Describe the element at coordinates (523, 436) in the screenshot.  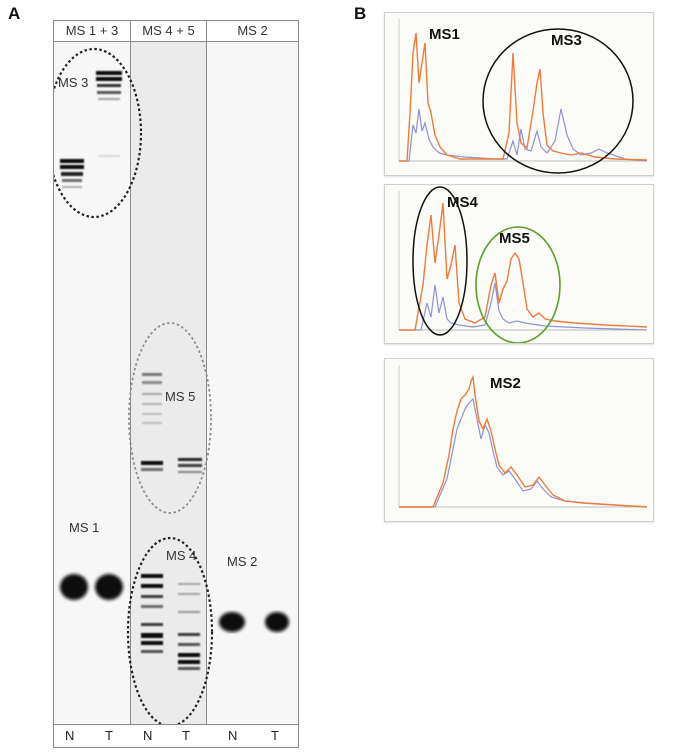
I see `electropherogram-3-plot` at that location.